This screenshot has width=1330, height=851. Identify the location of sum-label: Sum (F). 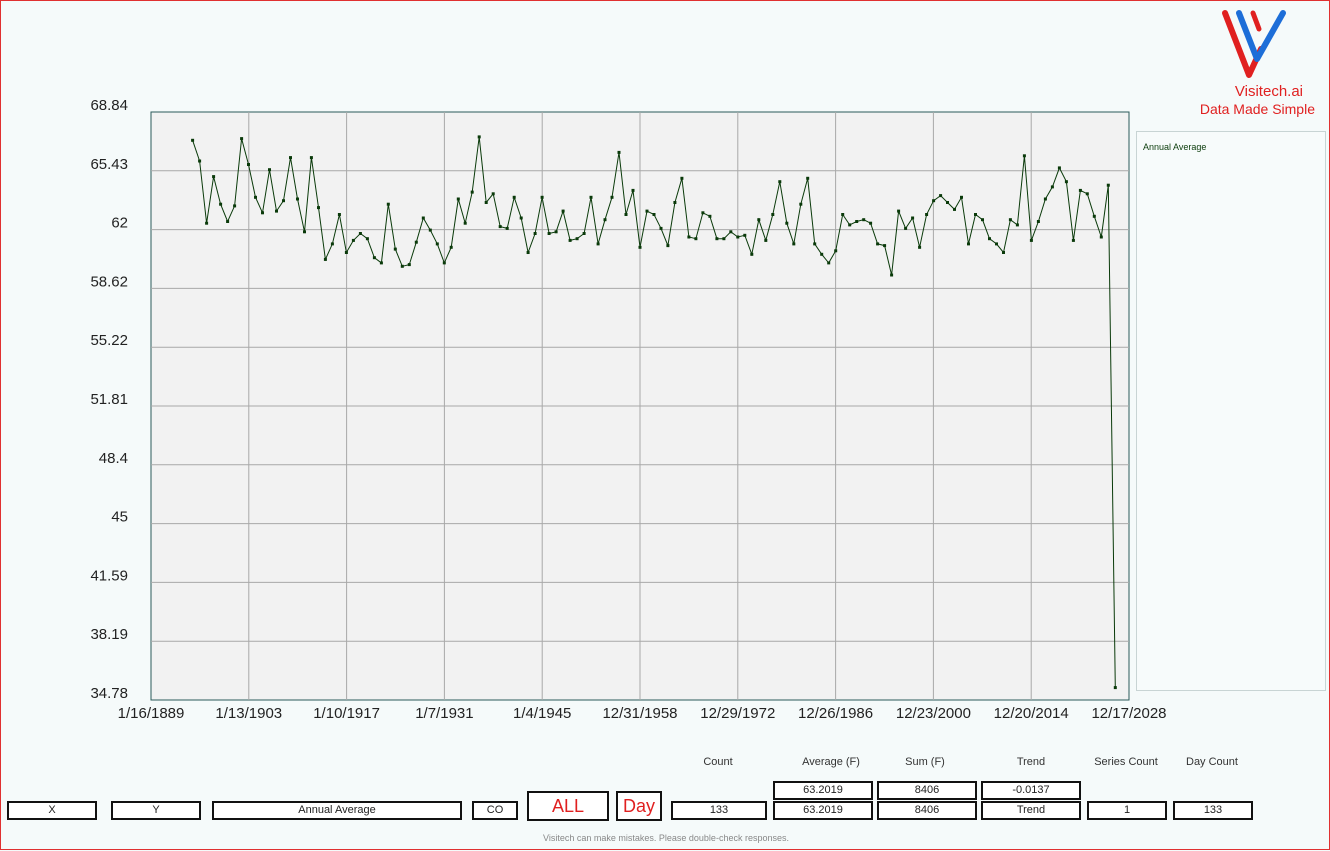
(925, 762).